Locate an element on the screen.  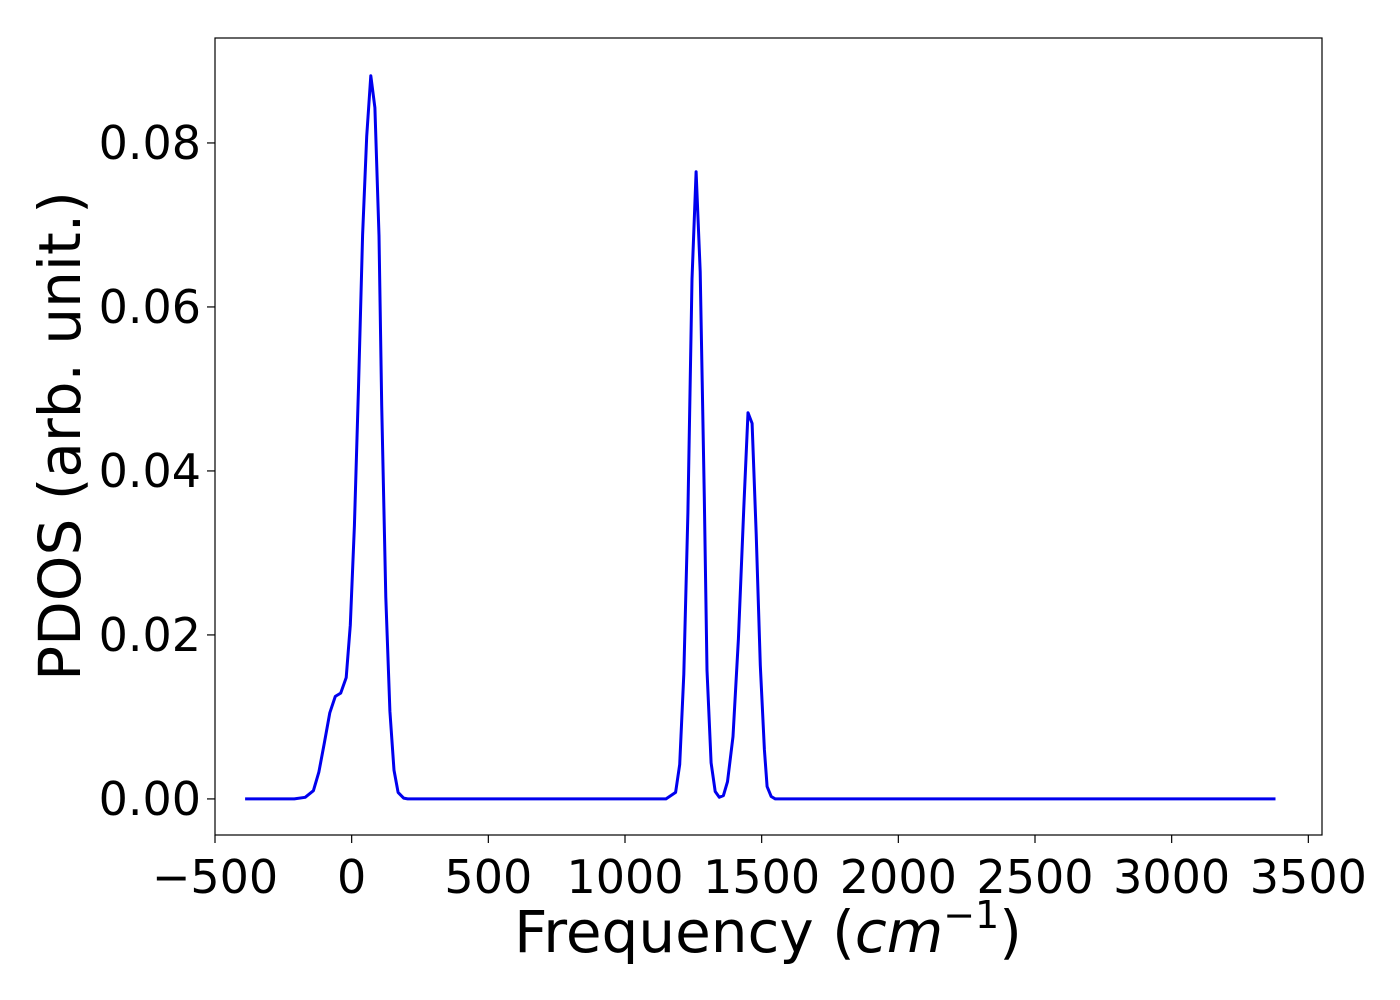
x-tick-label: 0 is located at coordinates (351, 877).